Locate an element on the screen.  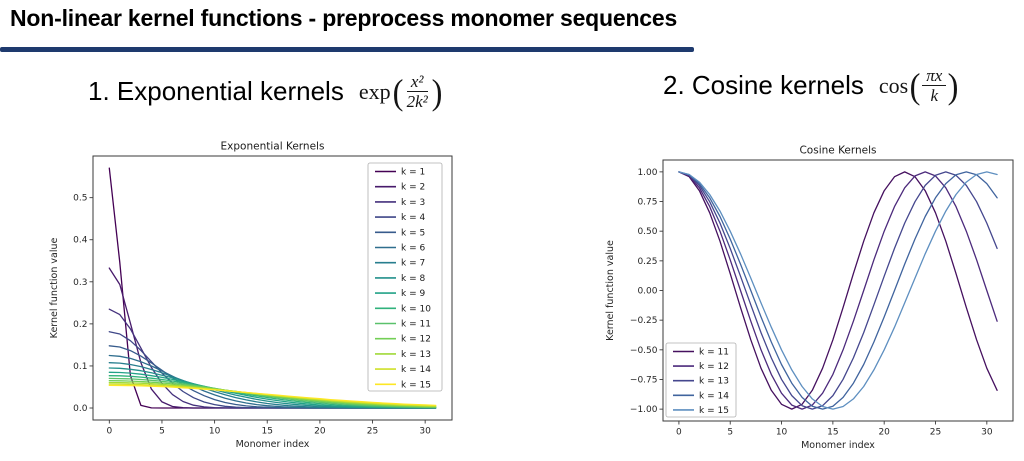
legend-label: k = 10 is located at coordinates (416, 309).